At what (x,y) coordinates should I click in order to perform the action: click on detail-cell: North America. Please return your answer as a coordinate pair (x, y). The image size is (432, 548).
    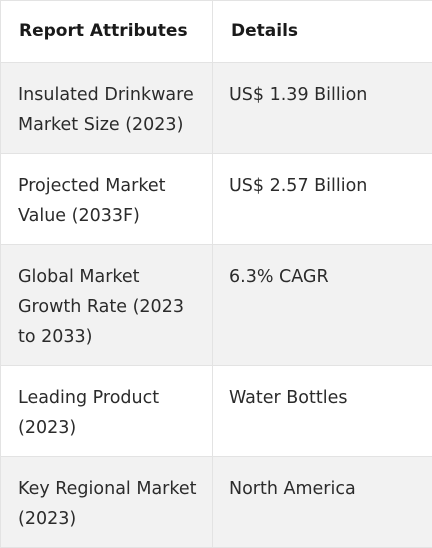
    Looking at the image, I should click on (322, 502).